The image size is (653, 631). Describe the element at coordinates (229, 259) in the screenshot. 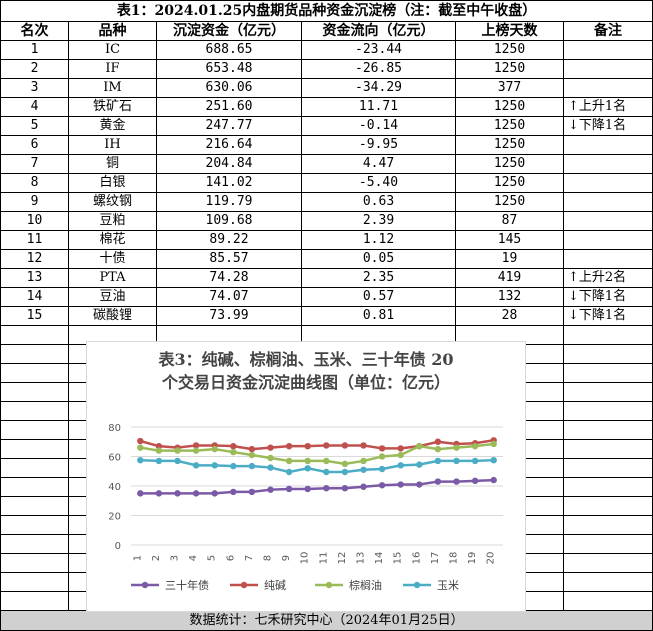

I see `cell-capital: 85.57` at that location.